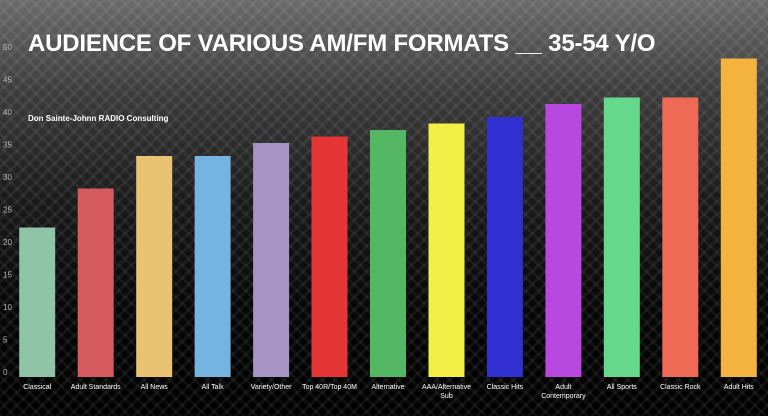 This screenshot has height=416, width=768. I want to click on x-tick-label-line: Top 40R/Top 40M, so click(329, 387).